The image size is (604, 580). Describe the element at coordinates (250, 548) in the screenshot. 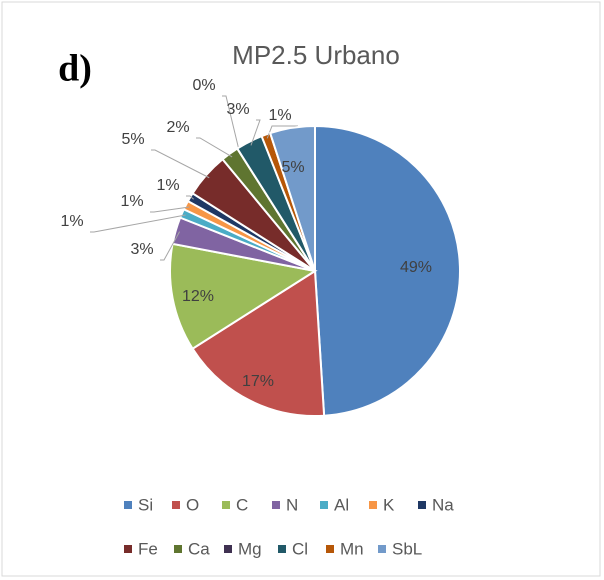

I see `legend-label: Mg` at that location.